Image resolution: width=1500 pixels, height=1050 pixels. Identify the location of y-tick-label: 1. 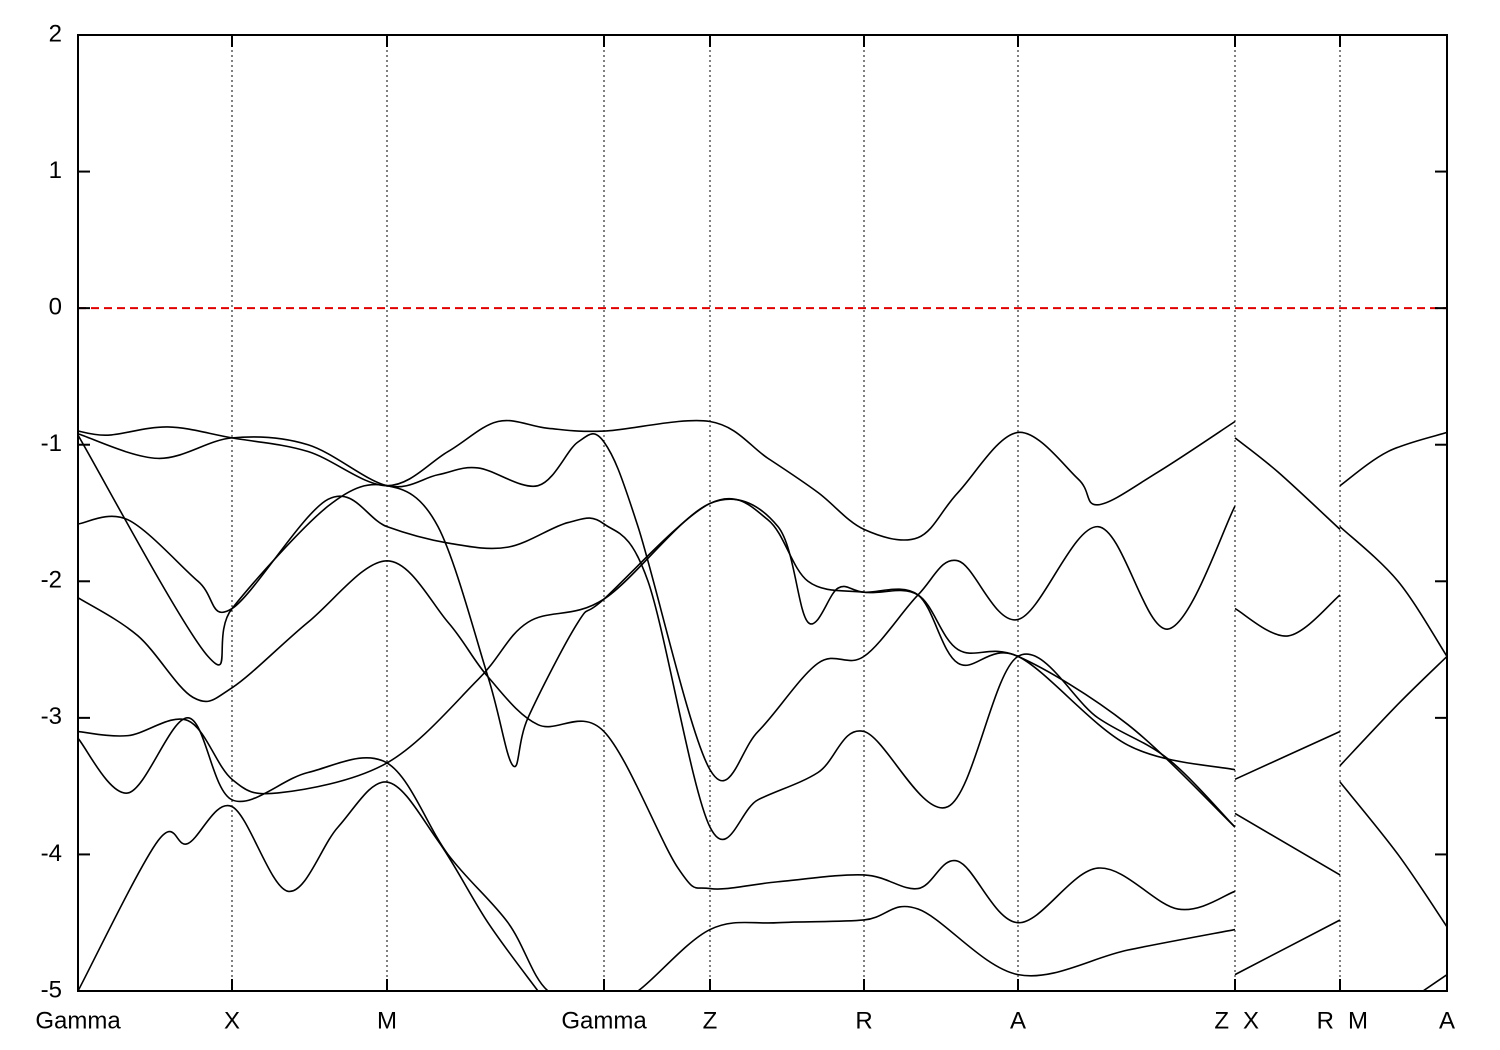
(55, 170).